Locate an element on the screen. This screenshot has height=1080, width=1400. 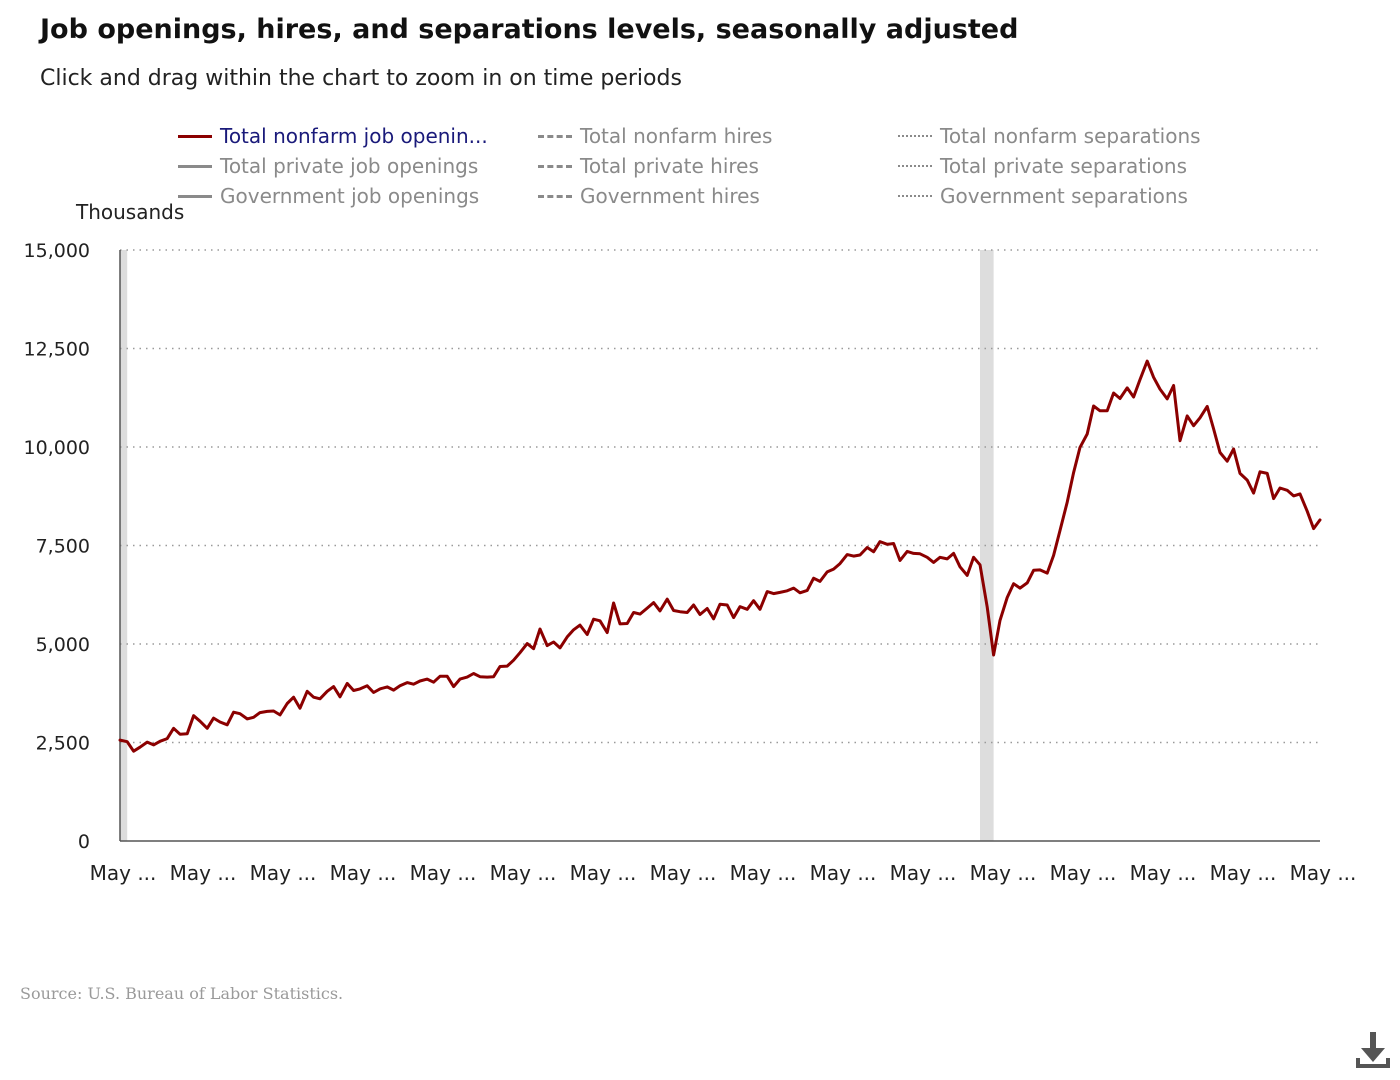
y-tick-label: 15,000 is located at coordinates (57, 251).